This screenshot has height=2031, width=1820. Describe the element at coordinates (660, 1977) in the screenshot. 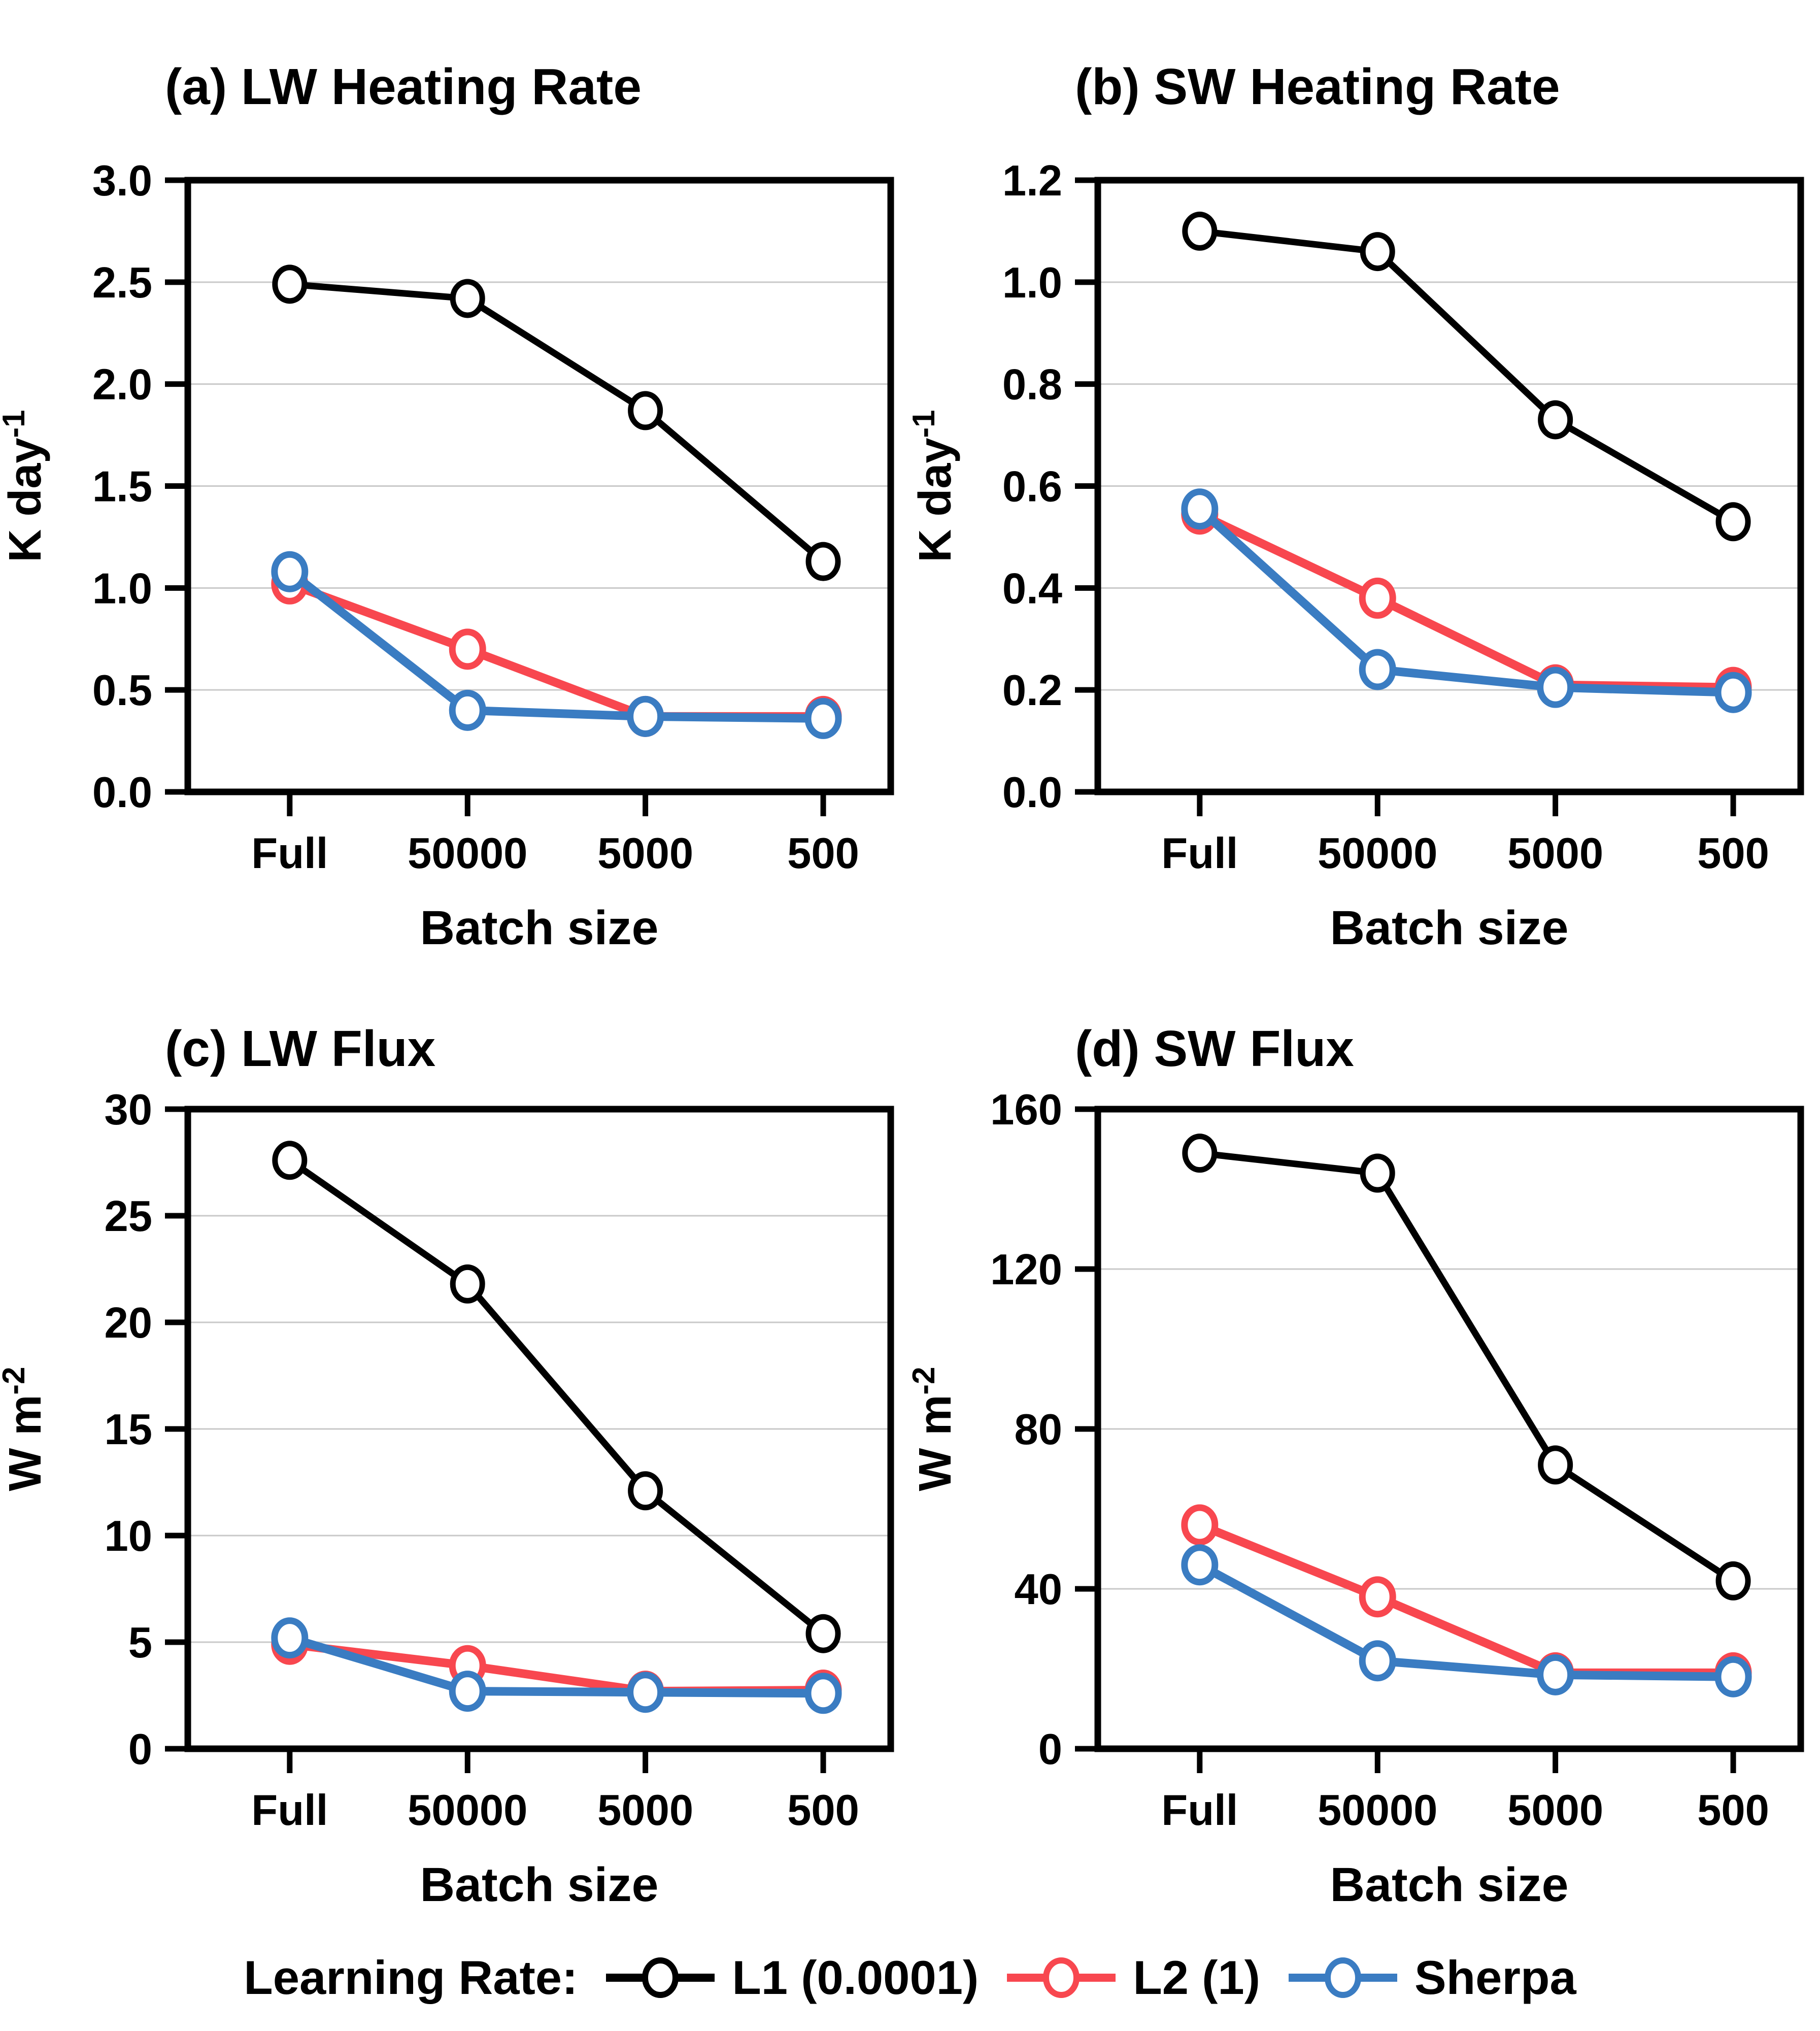

I see `legend-marker-L1 (0.0001)` at that location.